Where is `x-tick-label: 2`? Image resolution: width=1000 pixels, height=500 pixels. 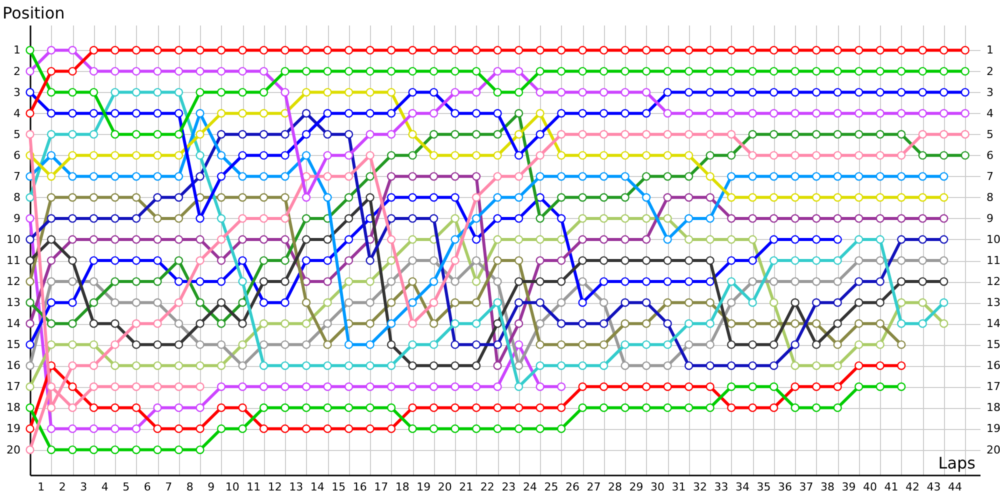 x-tick-label: 2 is located at coordinates (62, 487).